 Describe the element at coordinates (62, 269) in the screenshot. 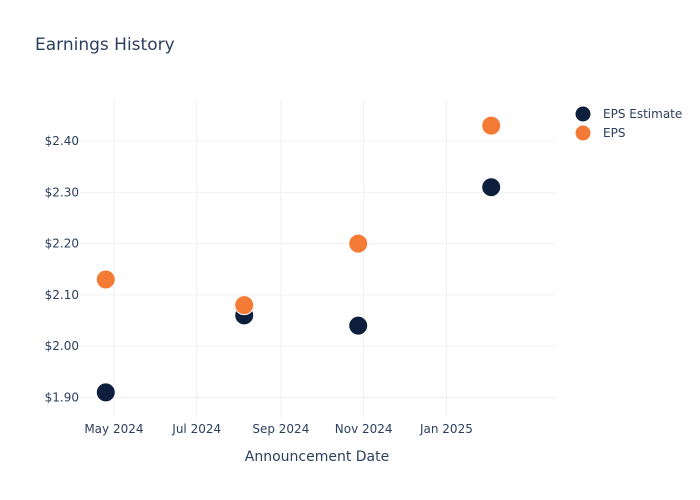

I see `y-axis-ticks: $1.90 $2.00 $2.10 $2.20 $2.30 $2.40` at that location.